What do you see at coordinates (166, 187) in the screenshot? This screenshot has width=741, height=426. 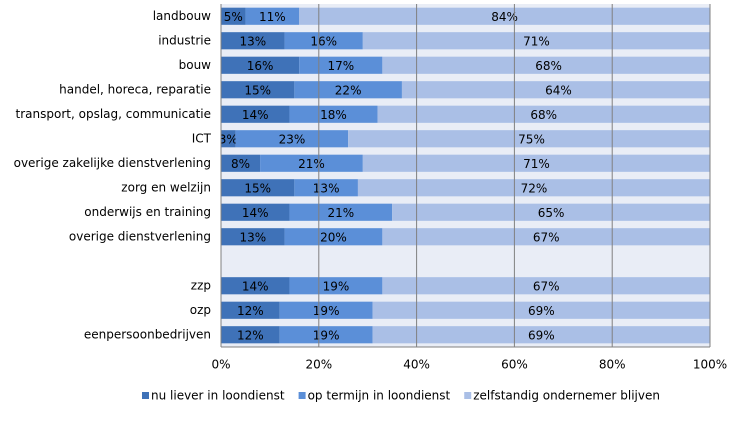 I see `y-tick-label: zorg en welzijn` at bounding box center [166, 187].